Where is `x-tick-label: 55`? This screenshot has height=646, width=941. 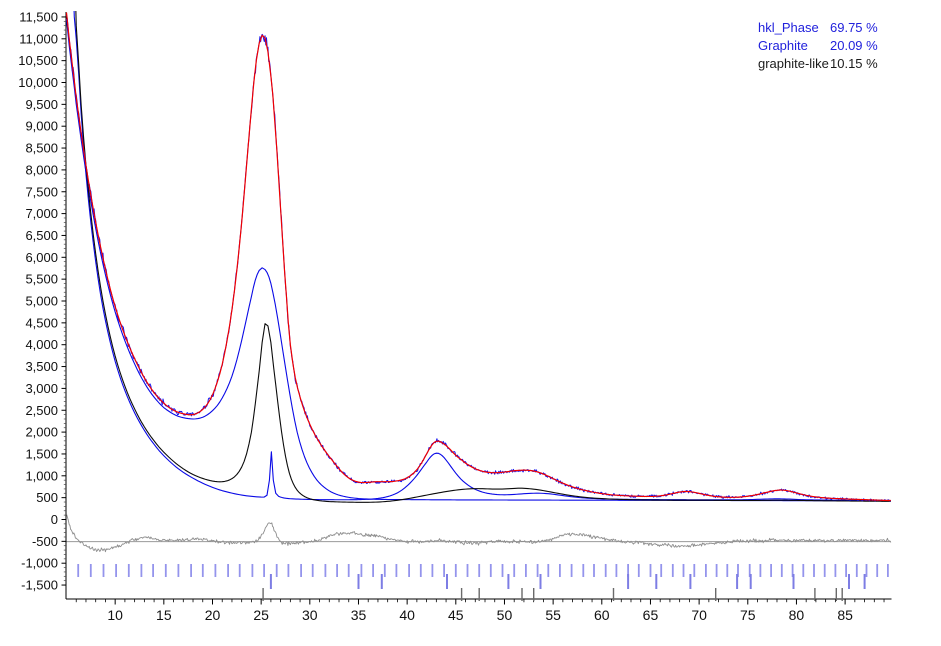 x-tick-label: 55 is located at coordinates (553, 615).